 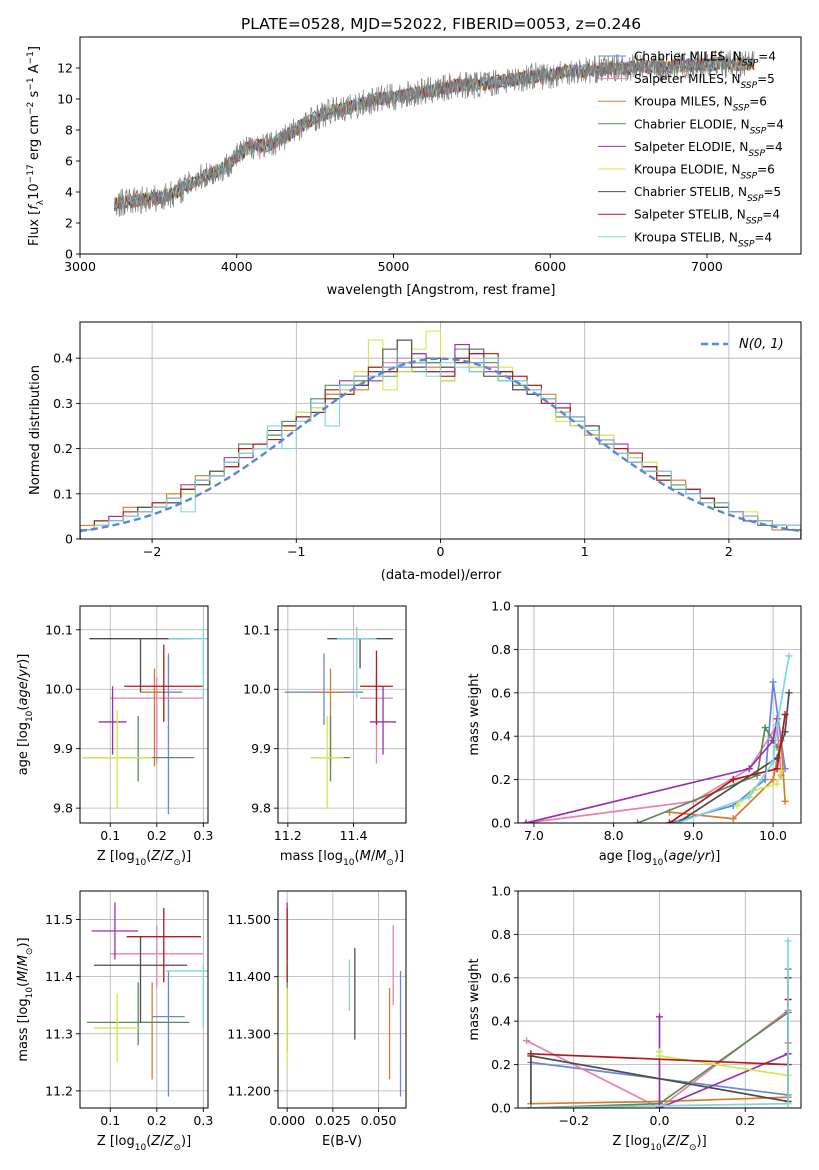 What do you see at coordinates (394, 266) in the screenshot?
I see `x-tick-label: 5000` at bounding box center [394, 266].